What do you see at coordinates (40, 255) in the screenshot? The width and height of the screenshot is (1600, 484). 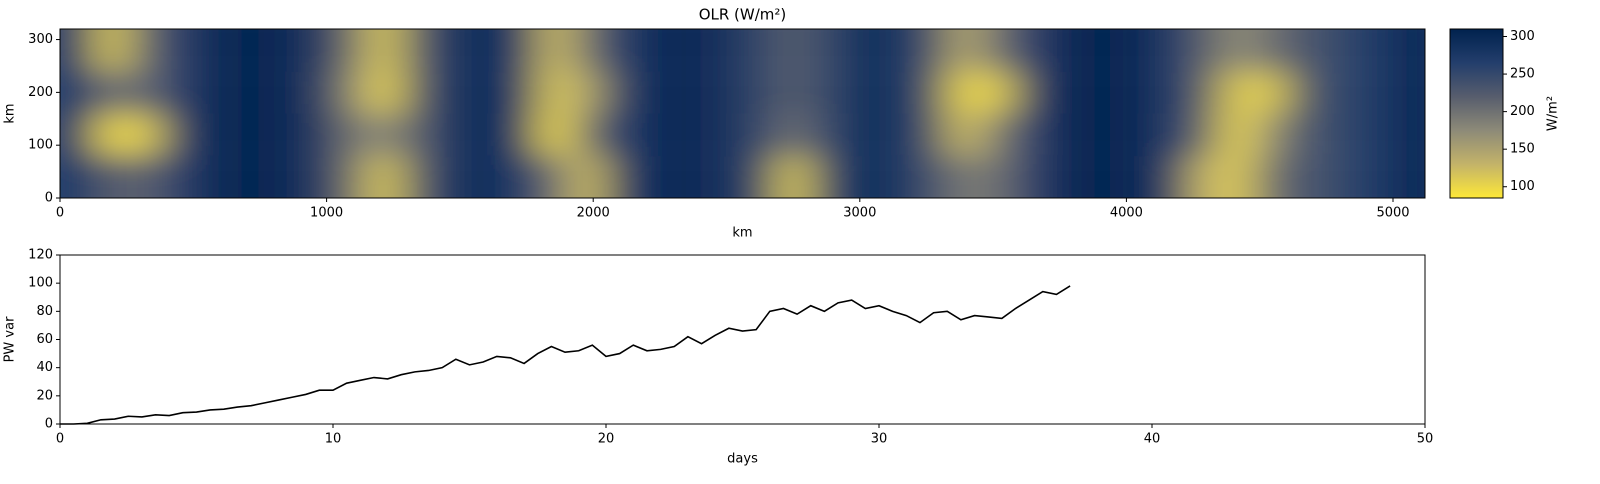 I see `y-tick-label: 120` at bounding box center [40, 255].